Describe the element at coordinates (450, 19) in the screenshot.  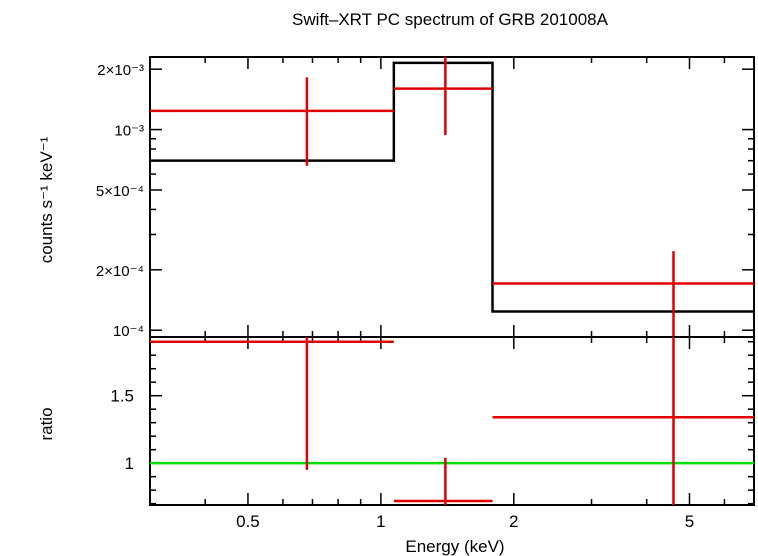
I see `chart-title: Swift–XRT PC spectrum of GRB 201008A` at that location.